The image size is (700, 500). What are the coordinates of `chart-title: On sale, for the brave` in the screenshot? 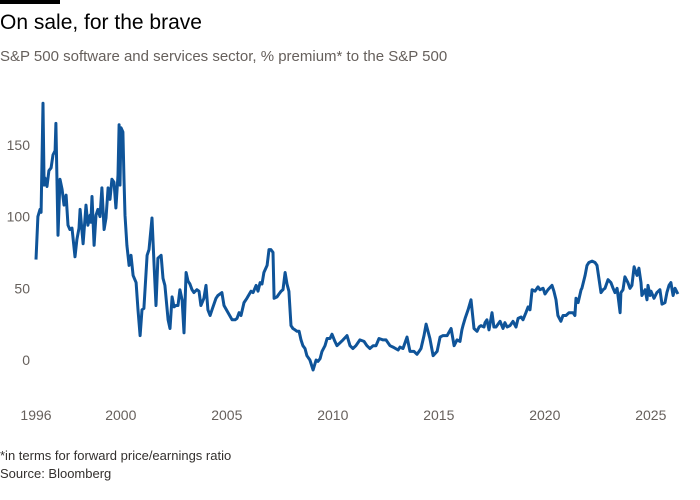 It's located at (101, 22).